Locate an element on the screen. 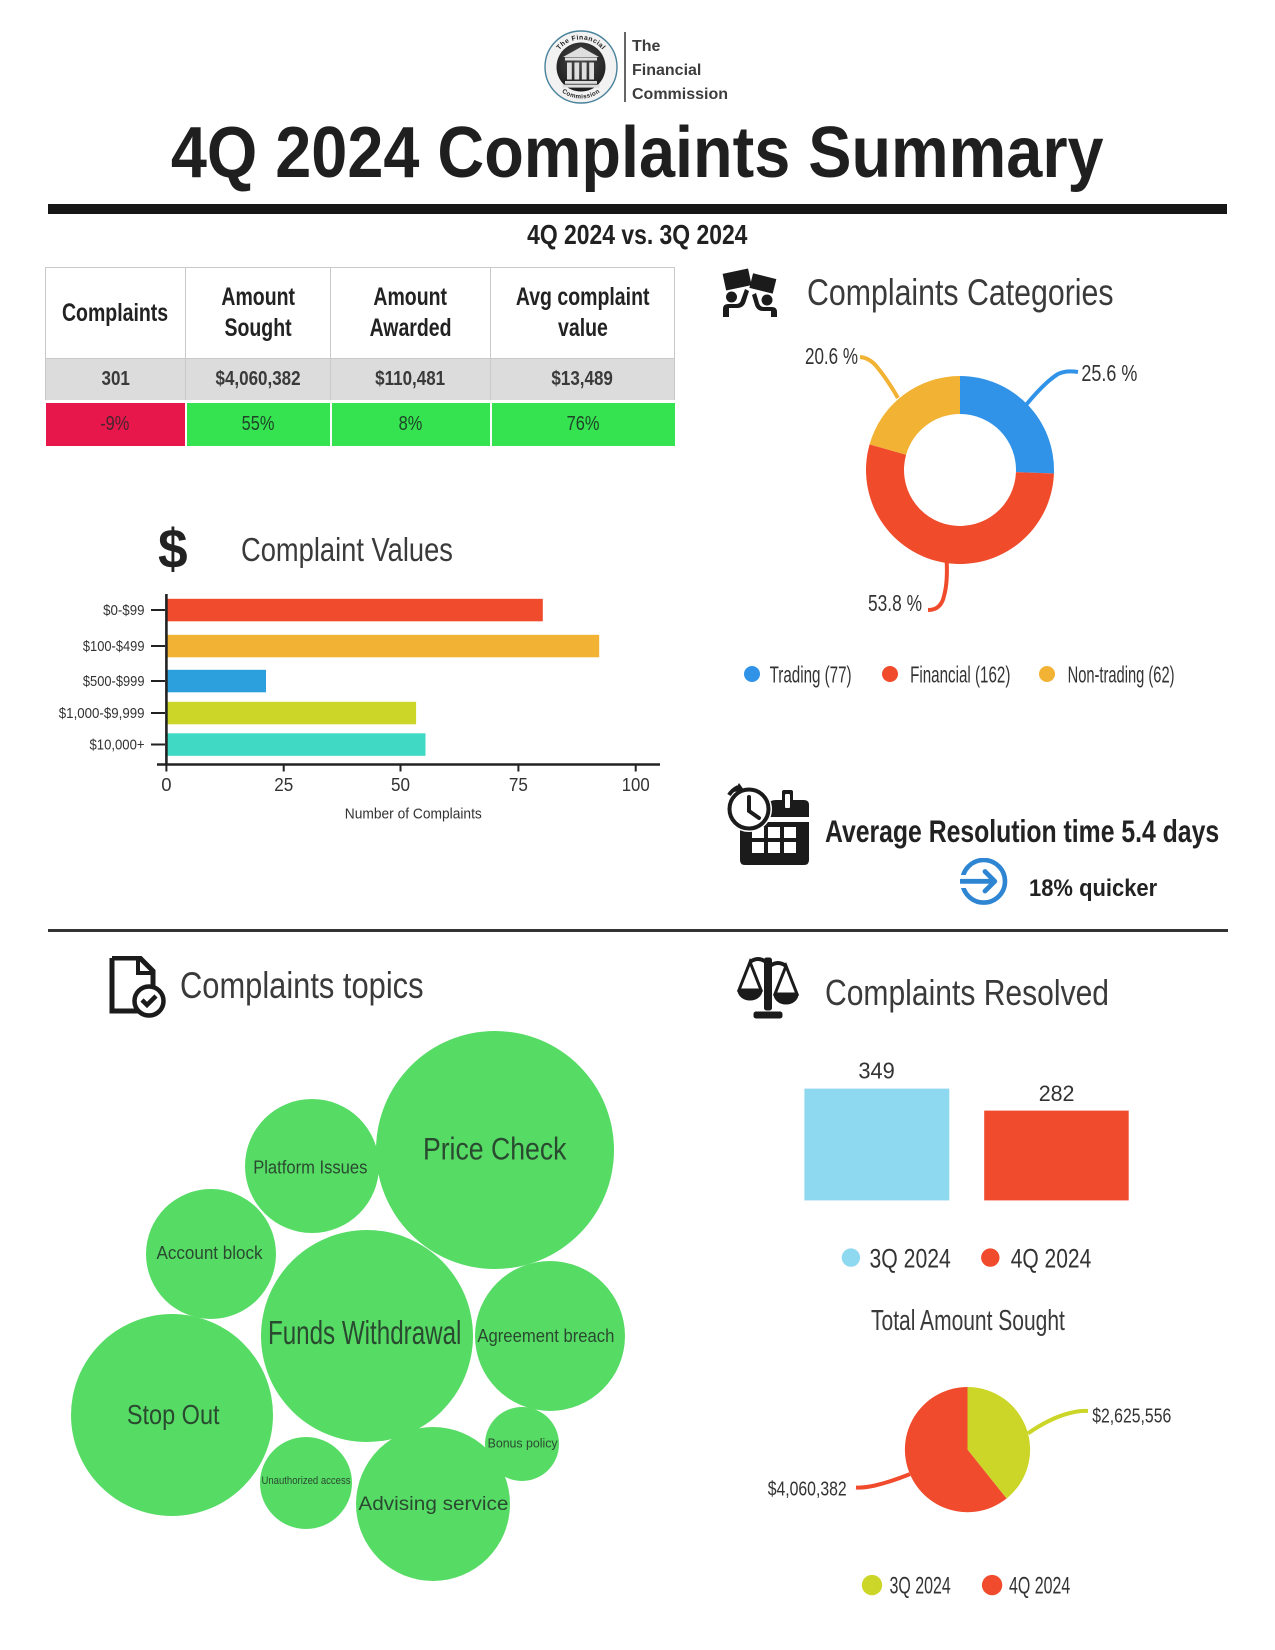  svg-text: Unauthorized access is located at coordinates (306, 1481).